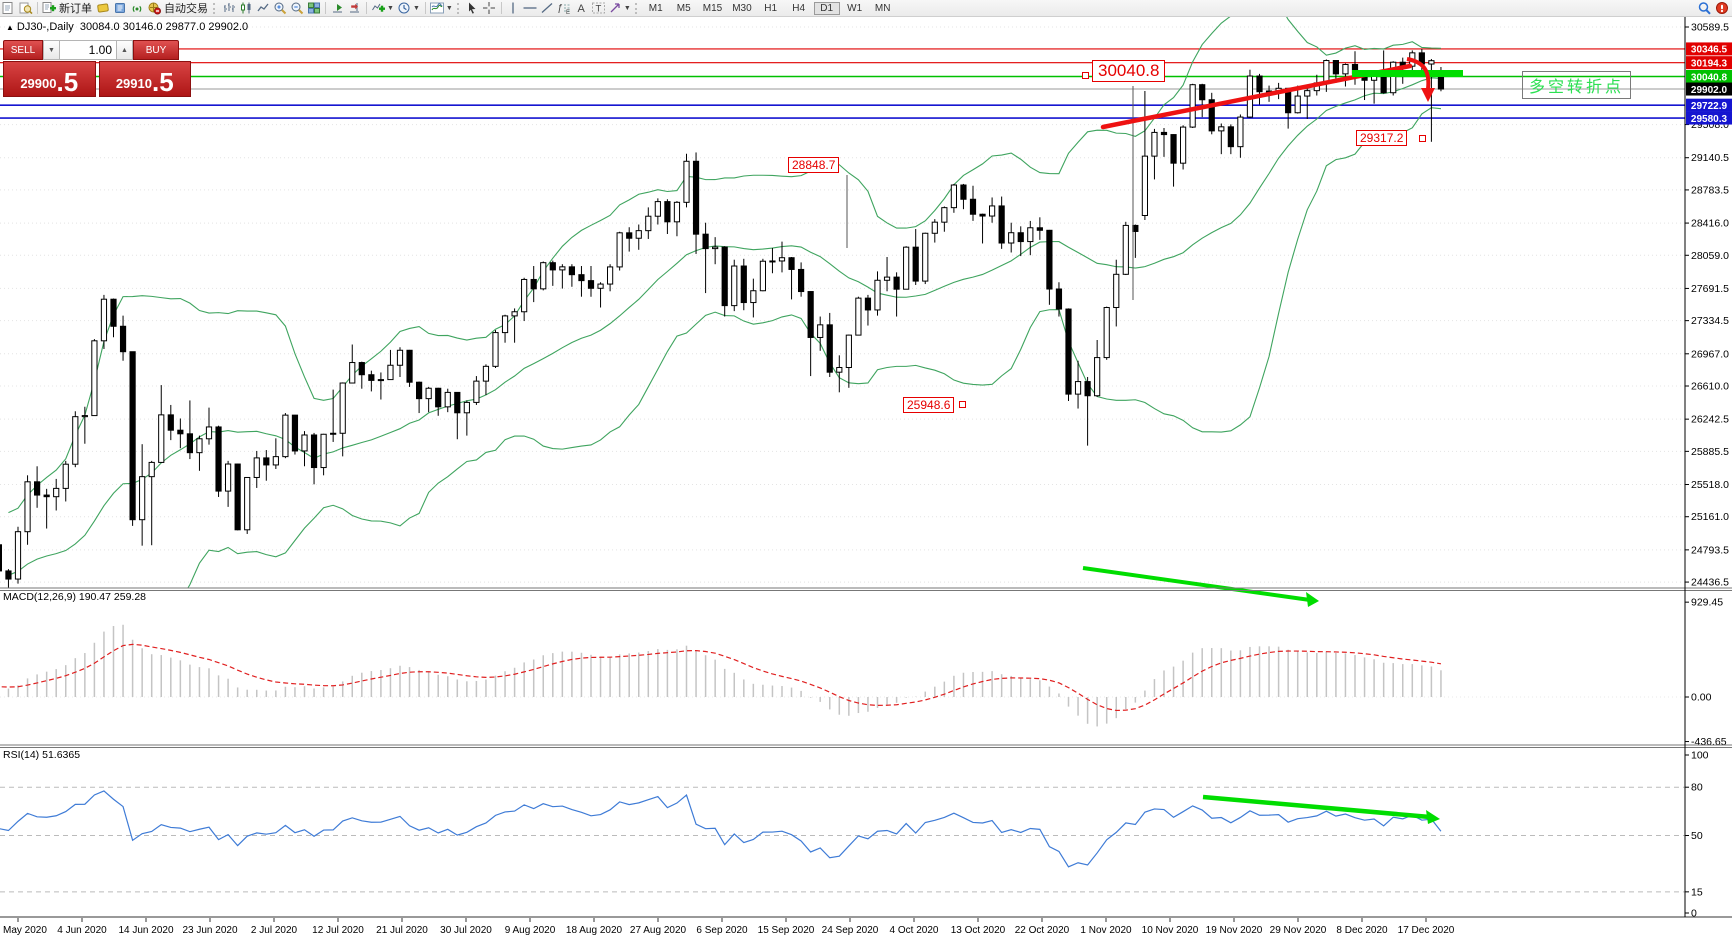 Image resolution: width=1732 pixels, height=942 pixels. I want to click on arrows-icon, so click(615, 8).